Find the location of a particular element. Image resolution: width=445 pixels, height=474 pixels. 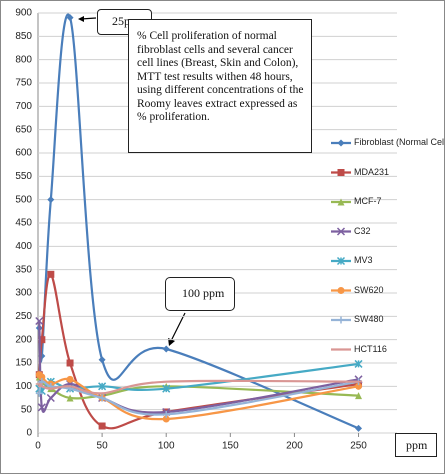

legend-label: MCF-7 is located at coordinates (368, 201).